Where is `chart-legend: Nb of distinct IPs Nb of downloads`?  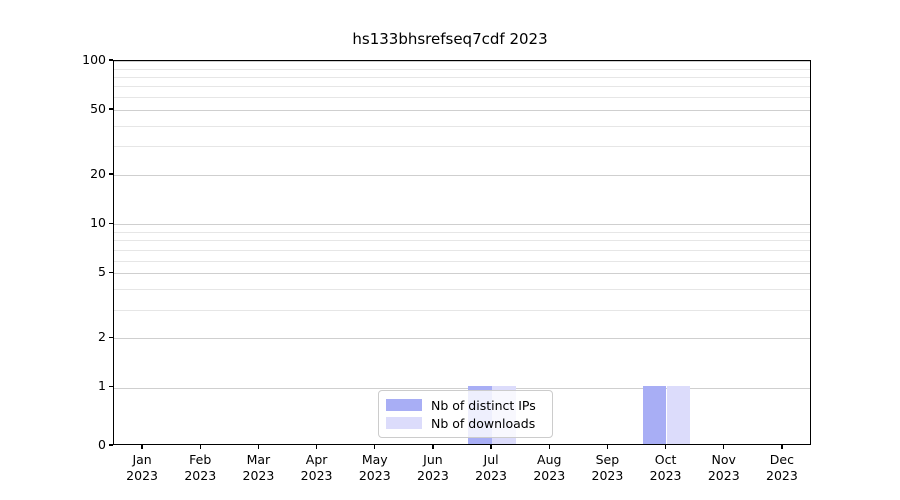 chart-legend: Nb of distinct IPs Nb of downloads is located at coordinates (465, 414).